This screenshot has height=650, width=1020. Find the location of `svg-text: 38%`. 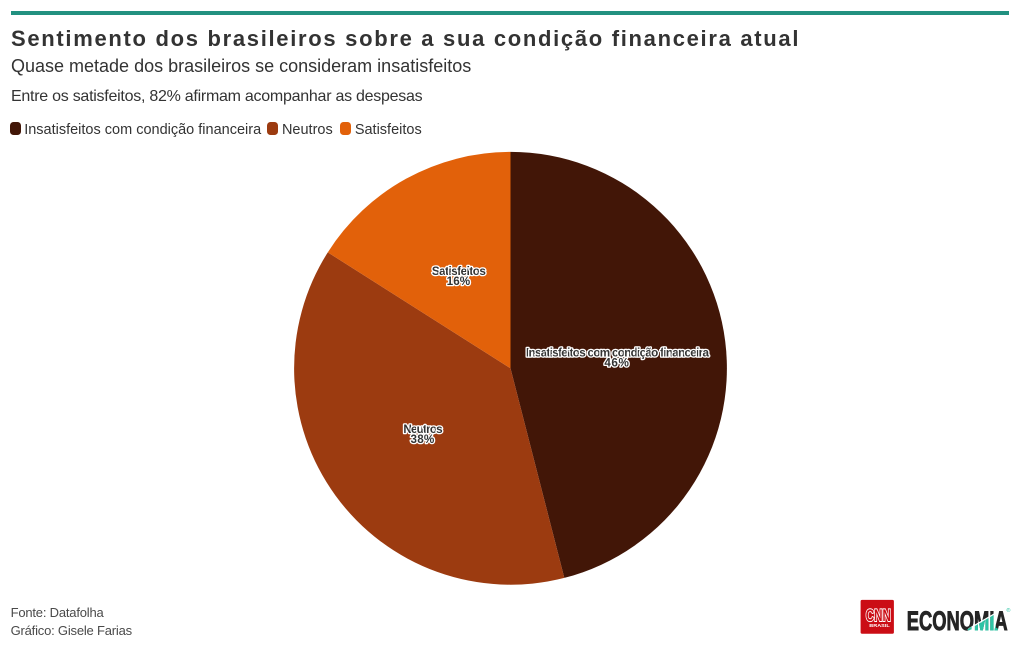

svg-text: 38% is located at coordinates (423, 439).